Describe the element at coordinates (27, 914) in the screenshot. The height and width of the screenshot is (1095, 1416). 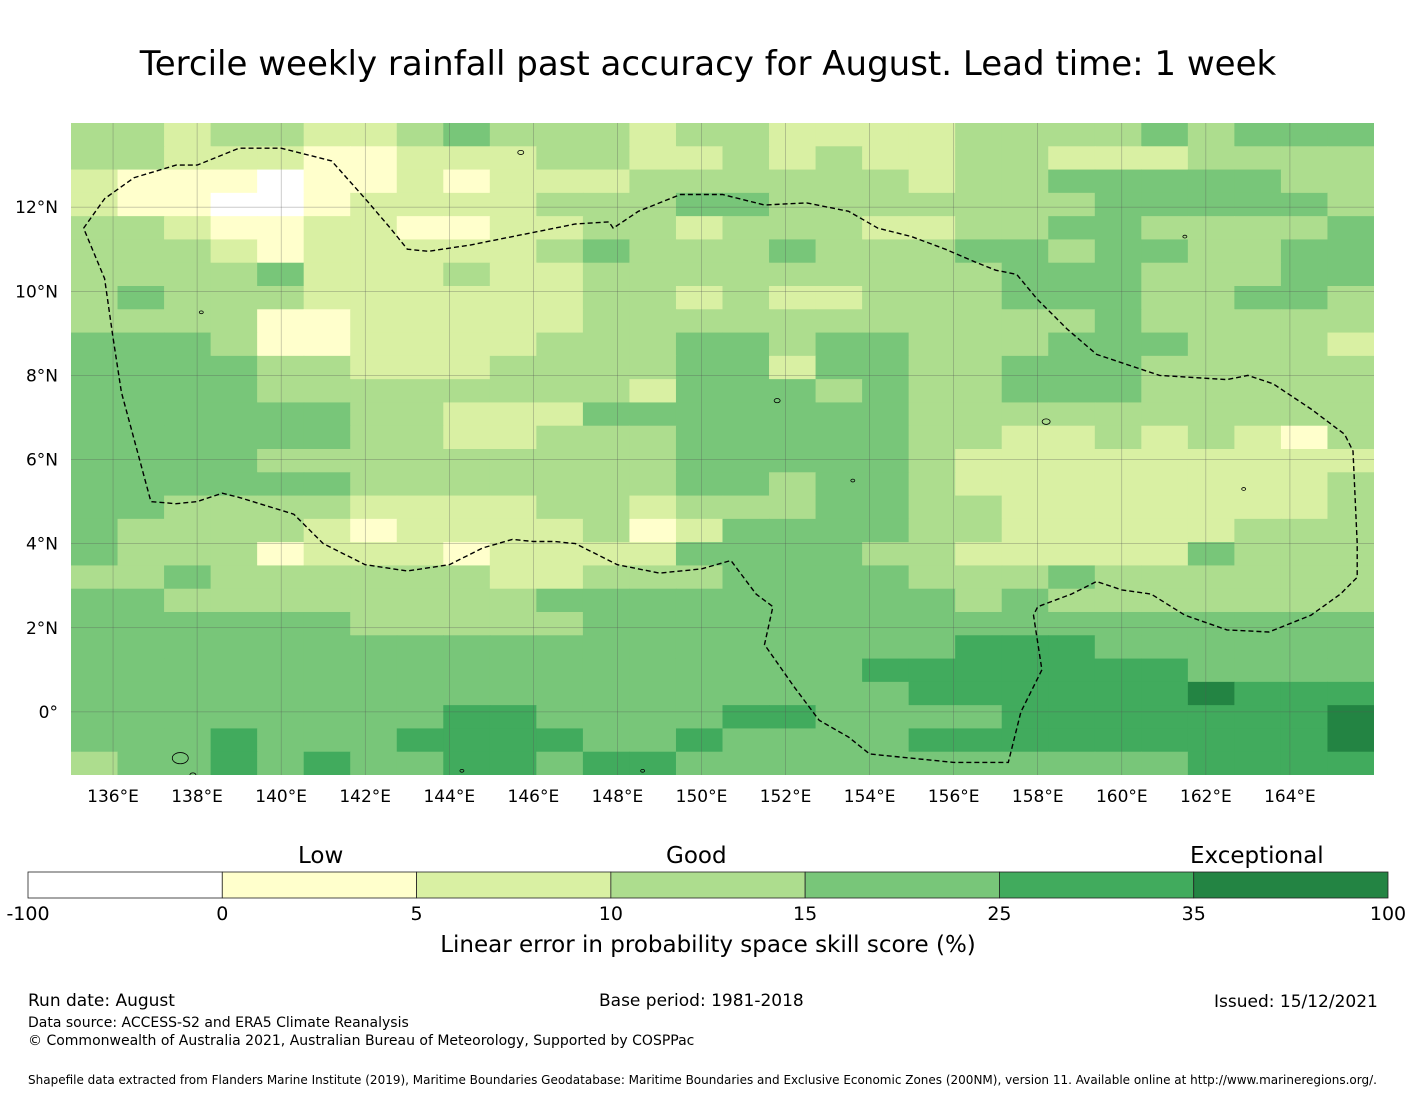
I see `colorbar-tick-label: -100` at that location.